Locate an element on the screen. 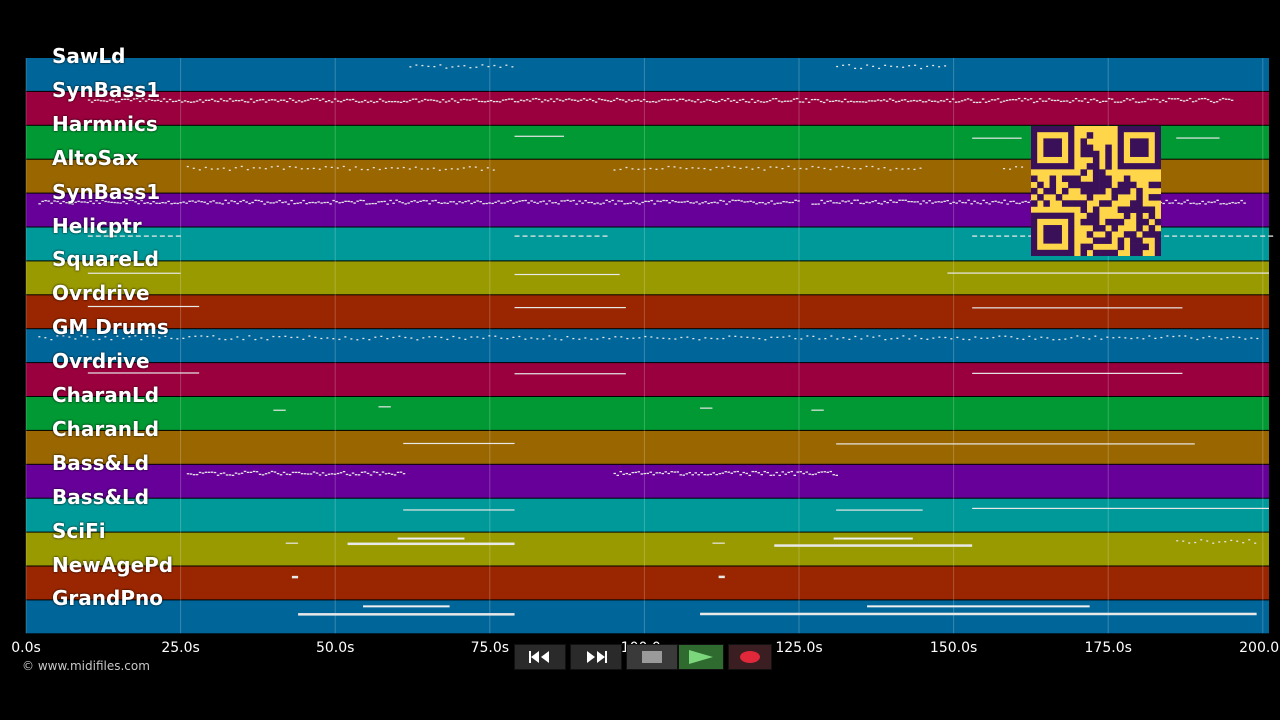 The image size is (1280, 720). transport-controls is located at coordinates (643, 657).